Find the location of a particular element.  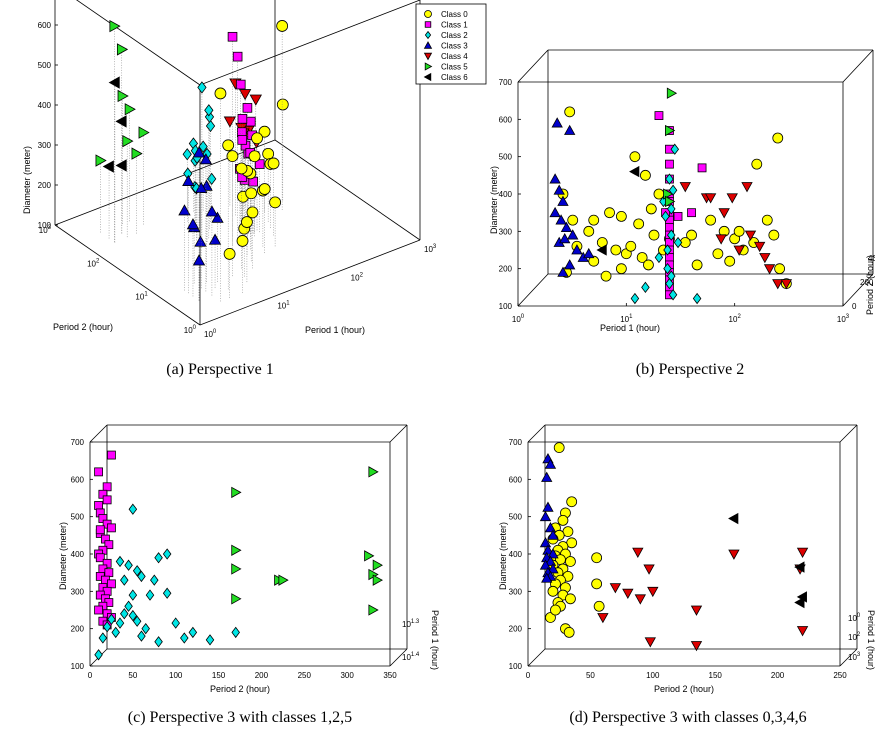

legend-label: Class 6 is located at coordinates (454, 77).